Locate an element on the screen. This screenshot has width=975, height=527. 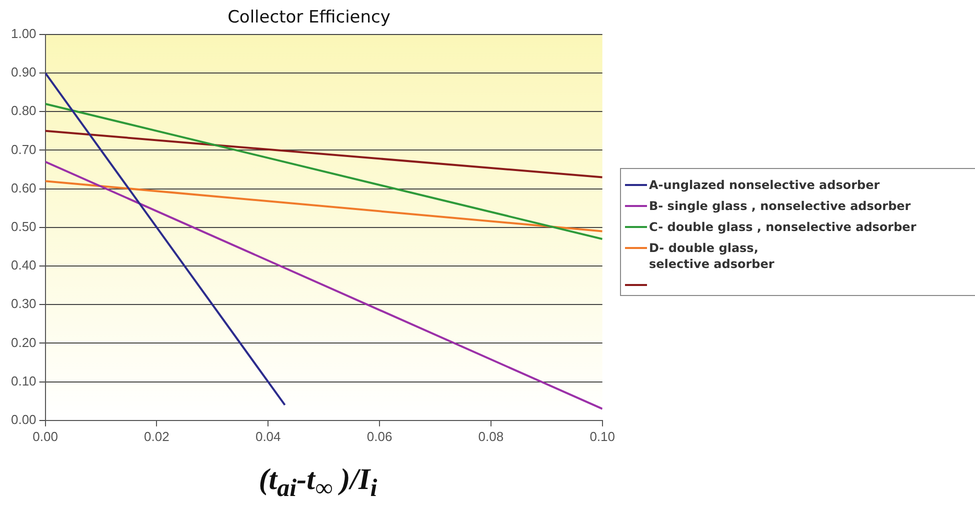
y-tick-label: 0.10 is located at coordinates (23, 380).